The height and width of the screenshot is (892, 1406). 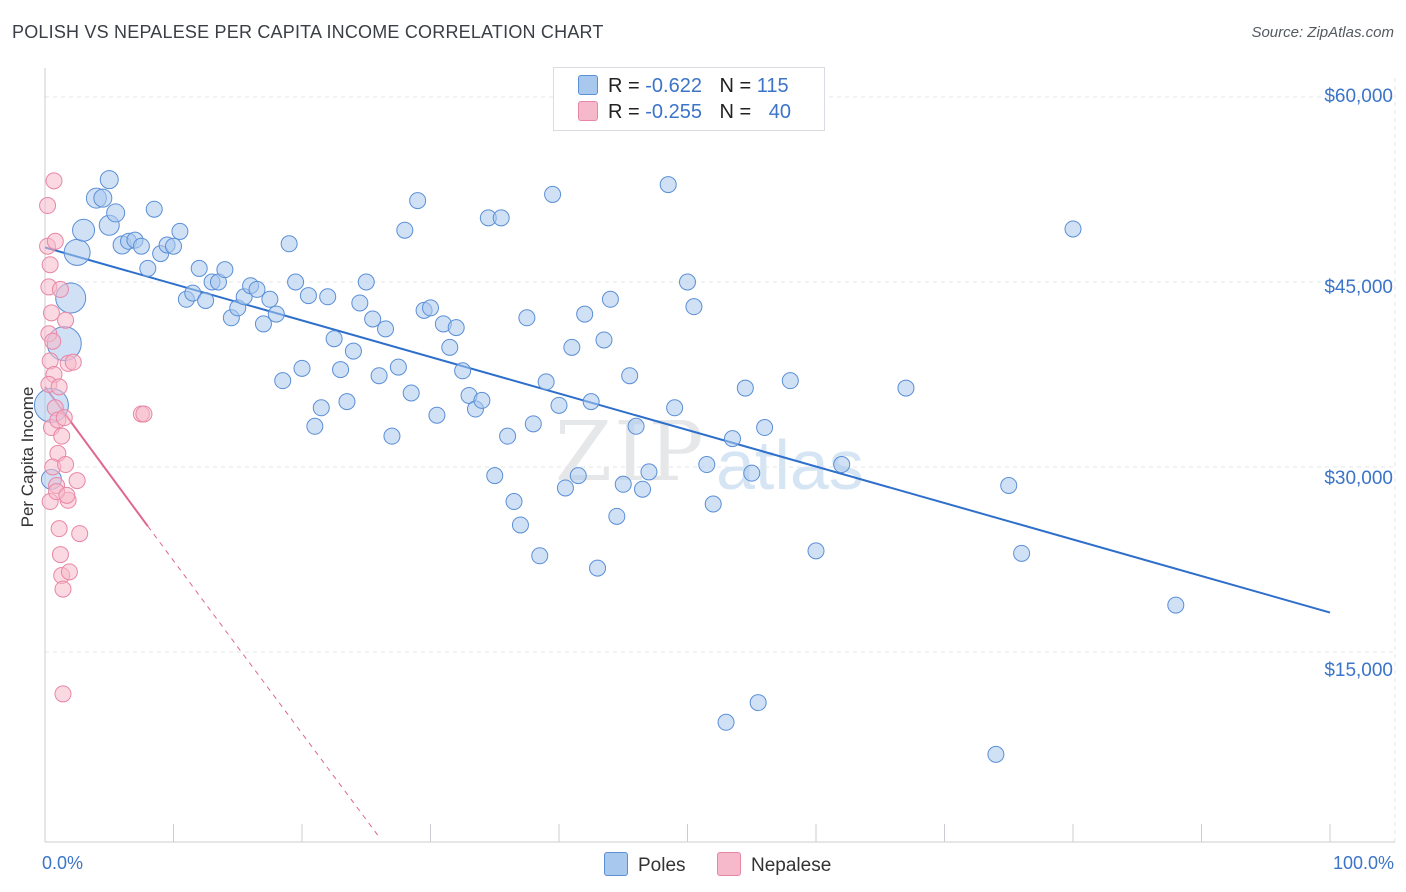 I want to click on stats-box: R = -0.622 N = 115 R = -0.255 N = 40, so click(x=689, y=99).